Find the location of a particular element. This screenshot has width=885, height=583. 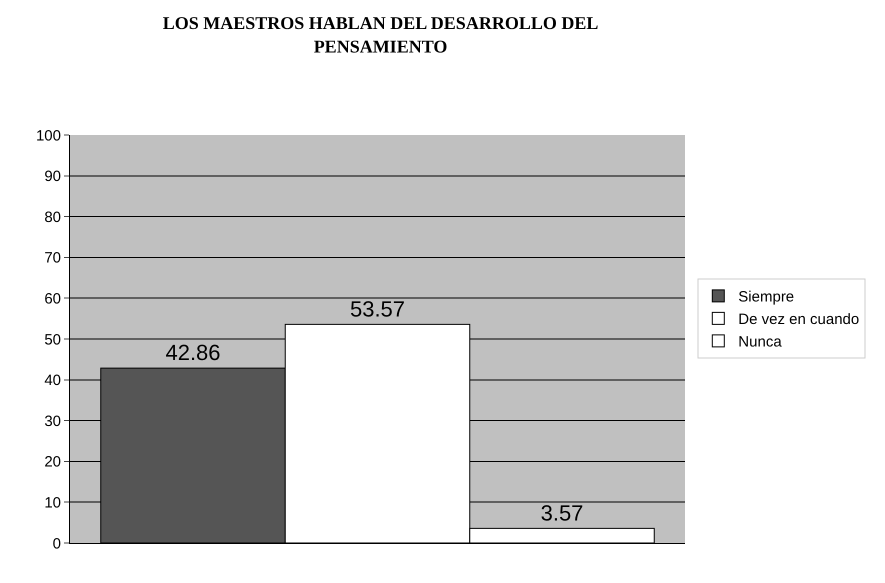

y-tick-label: 100 is located at coordinates (48, 135).